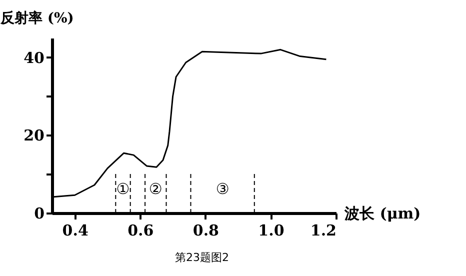  I want to click on annotation: ①, so click(123, 189).